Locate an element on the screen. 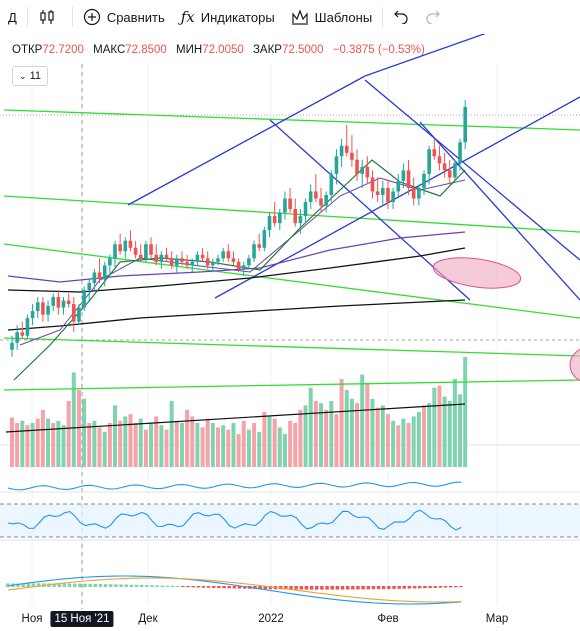  ma-line is located at coordinates (236, 315).